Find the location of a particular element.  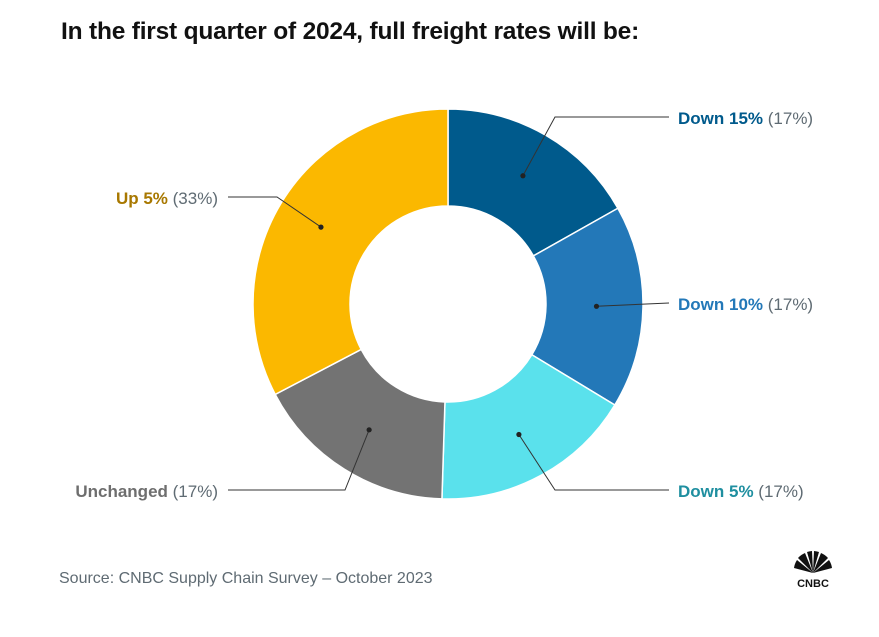

slice-label: Down 15% (17%) is located at coordinates (745, 118).